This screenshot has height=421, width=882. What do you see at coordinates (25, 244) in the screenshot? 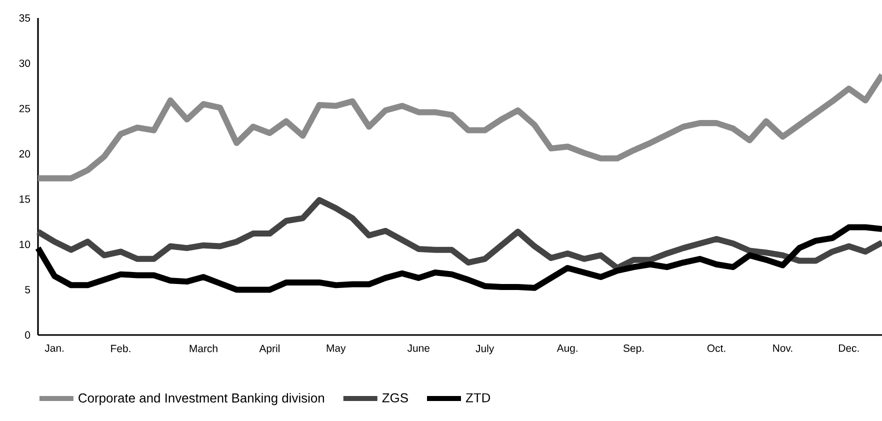
I see `y-tick-label: 10` at bounding box center [25, 244].